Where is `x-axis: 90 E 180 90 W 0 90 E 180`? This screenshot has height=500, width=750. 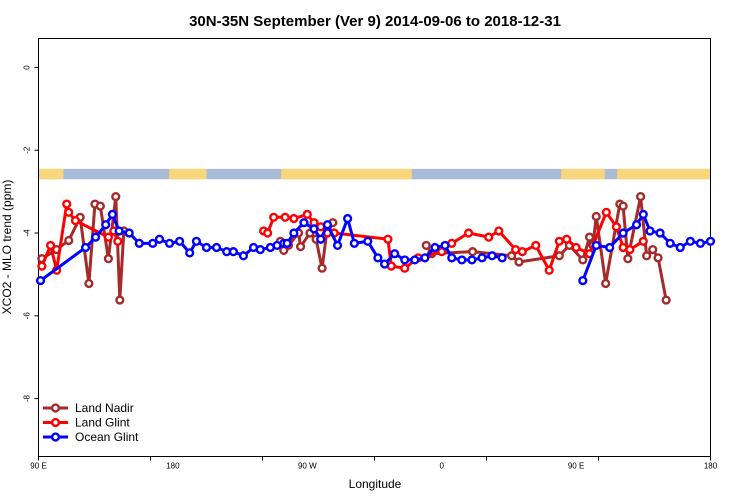
x-axis: 90 E 180 90 W 0 90 E 180 is located at coordinates (374, 463).